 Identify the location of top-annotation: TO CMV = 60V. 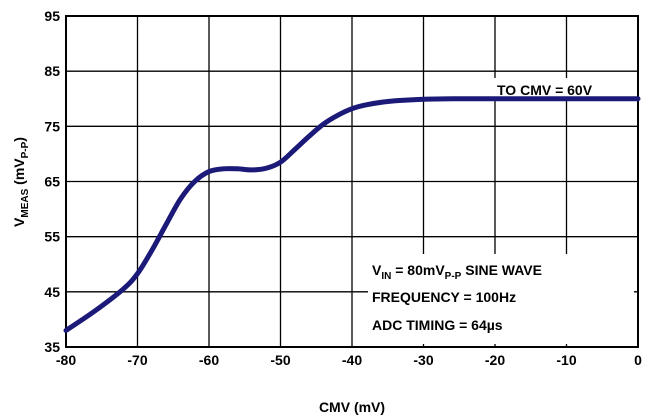
(545, 90).